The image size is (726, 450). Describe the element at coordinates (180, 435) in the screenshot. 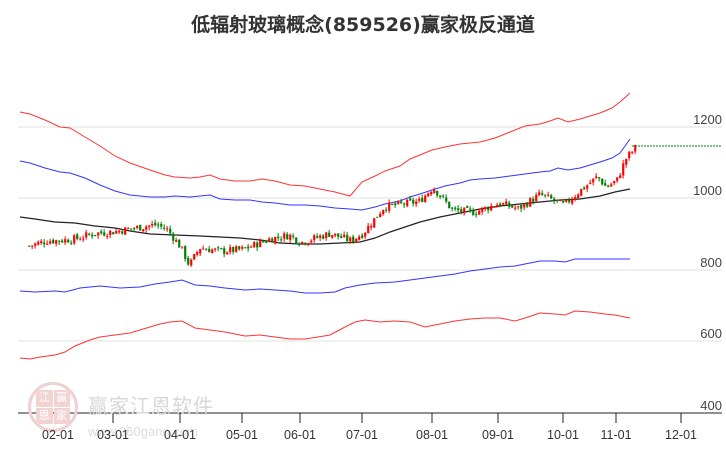

I see `x-tick-label: 04-01` at that location.